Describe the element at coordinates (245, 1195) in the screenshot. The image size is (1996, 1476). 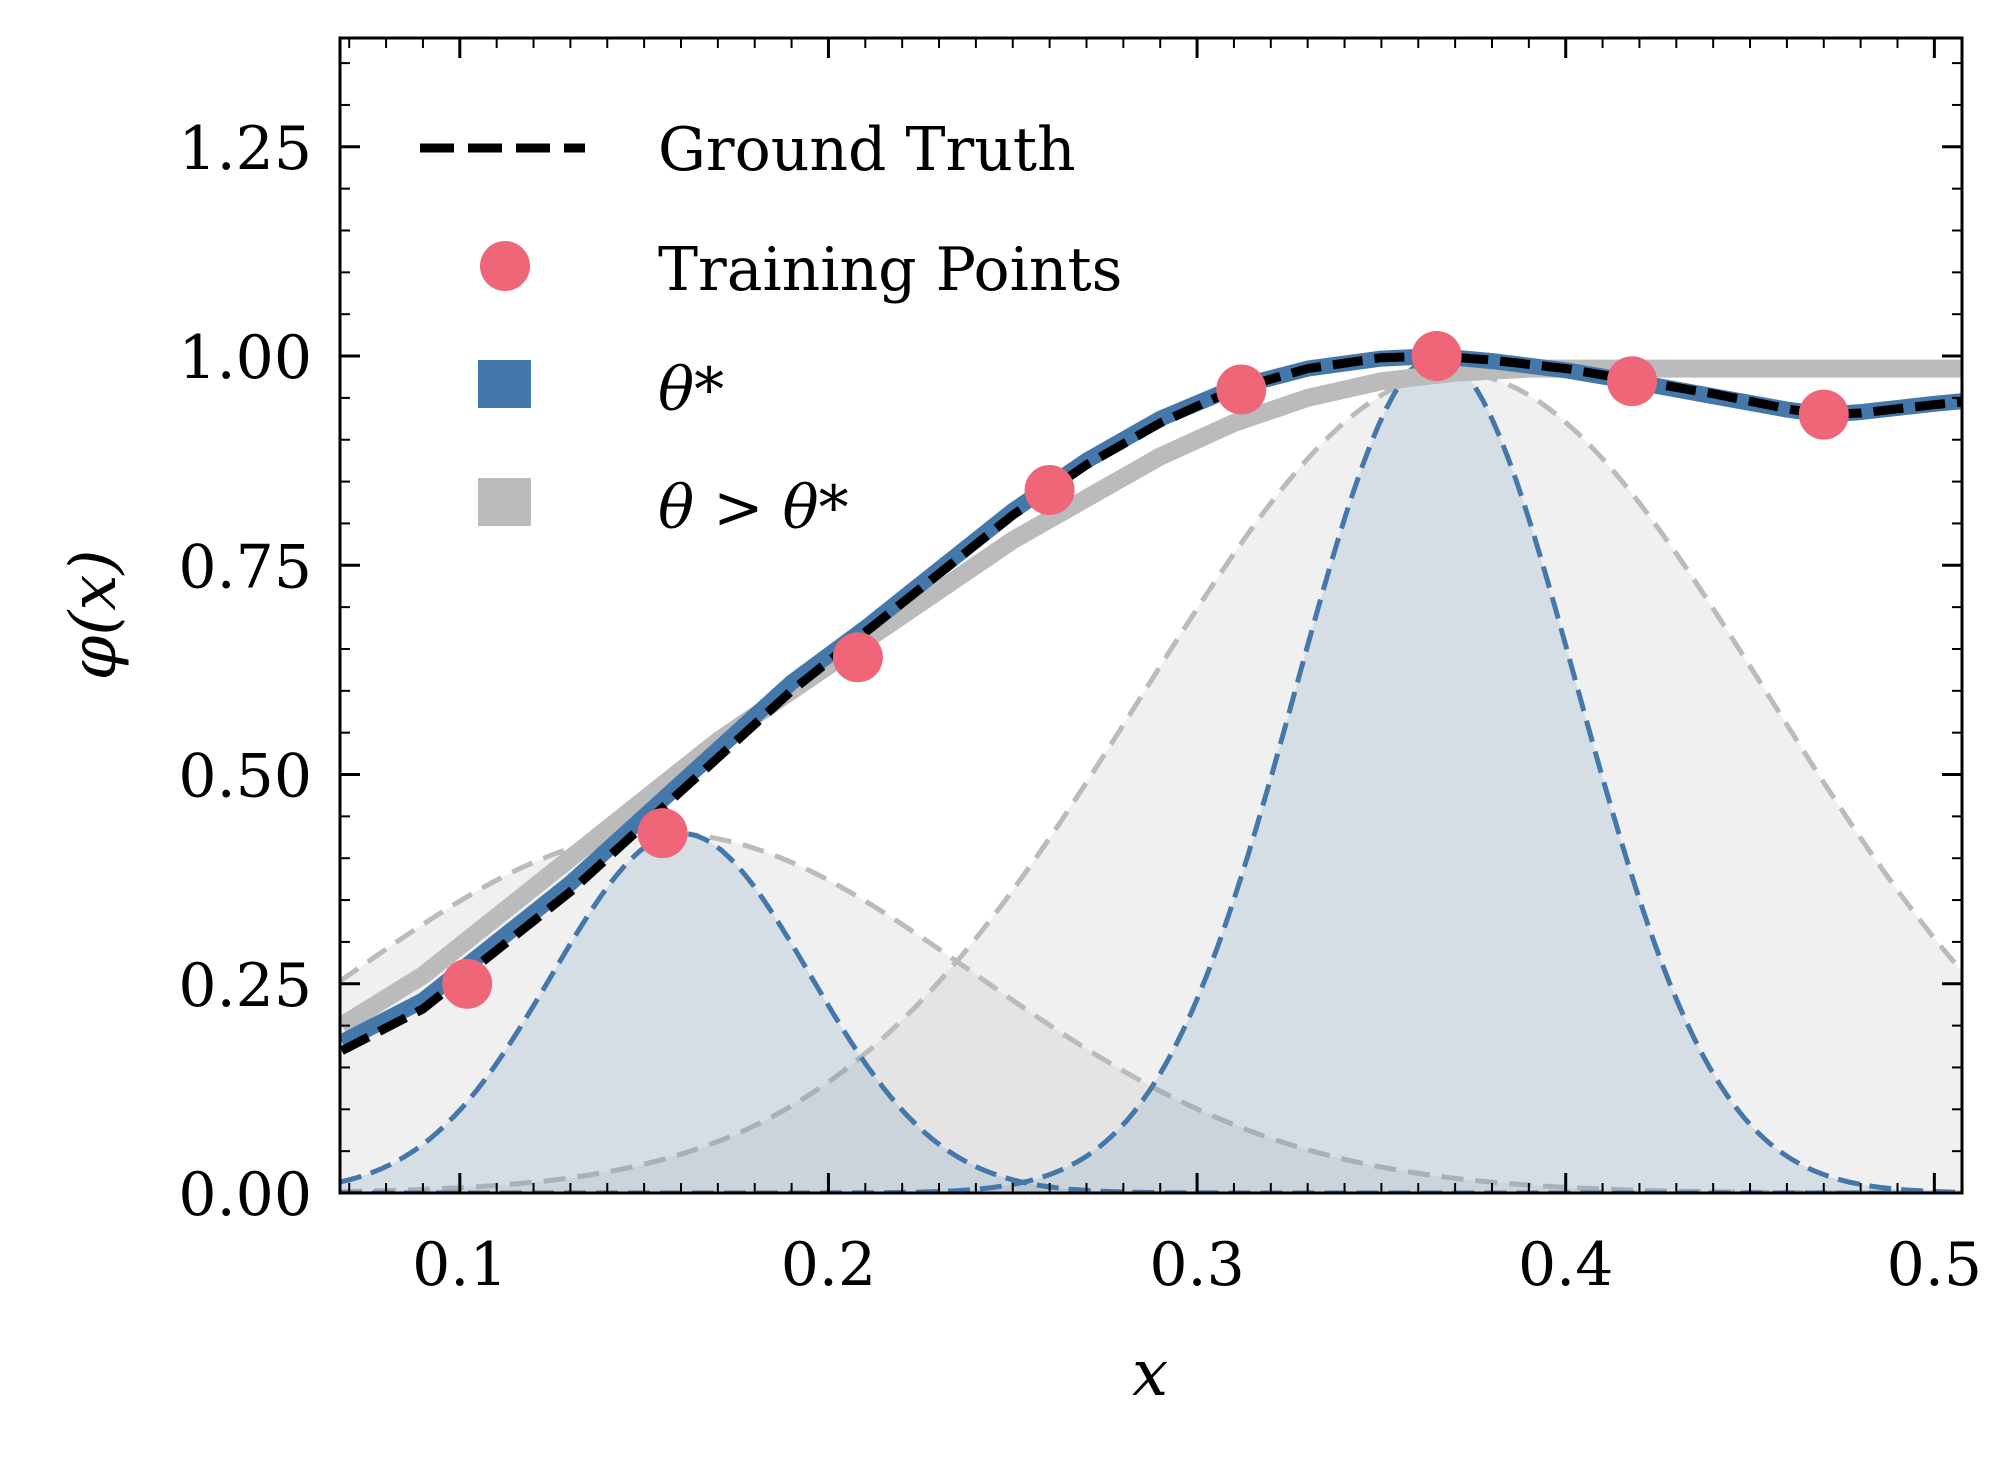
I see `y-tick-label: 0.00` at that location.